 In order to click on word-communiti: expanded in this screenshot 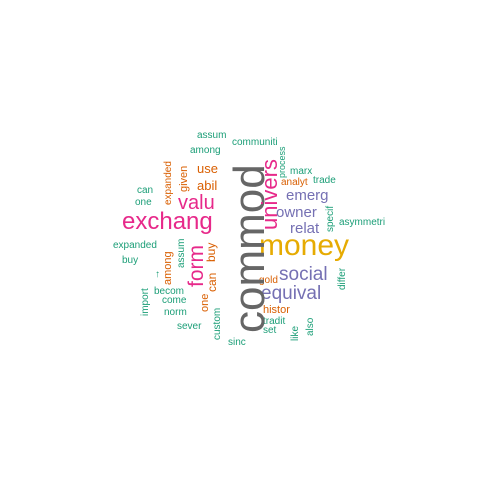, I will do `click(135, 245)`.